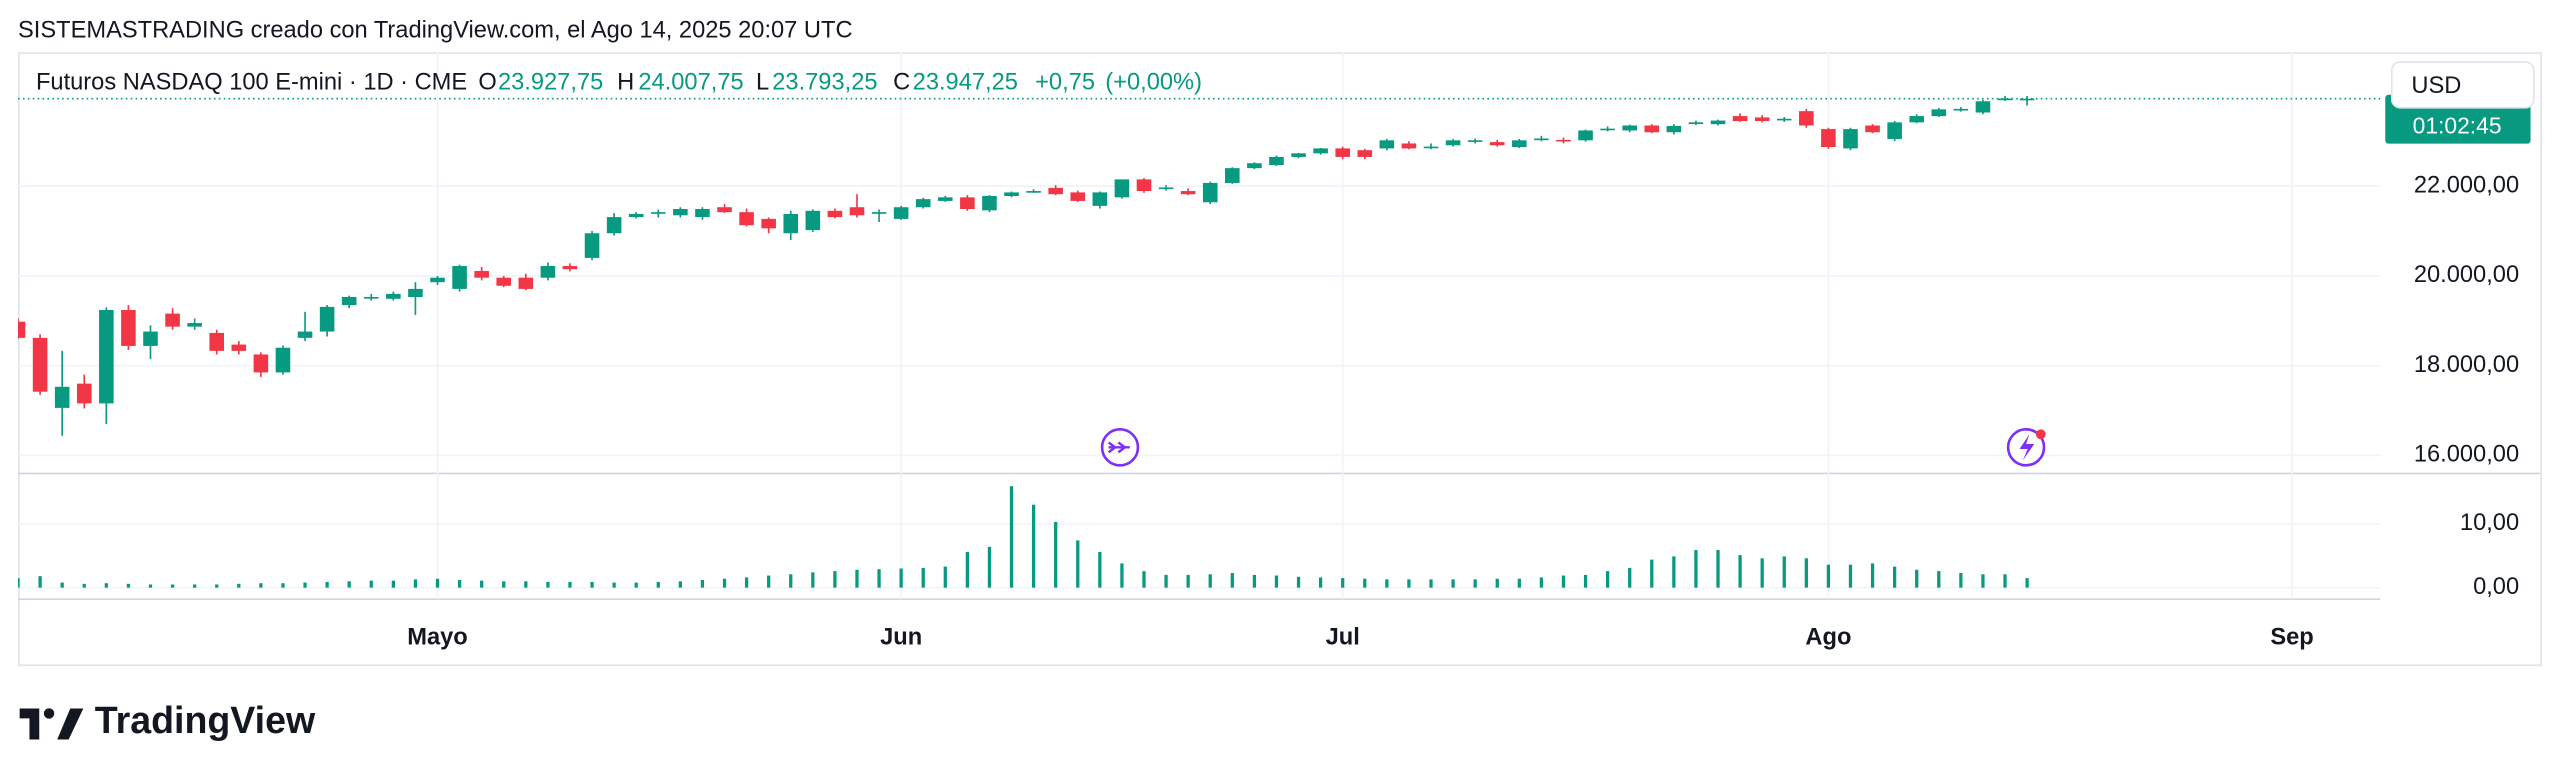 This screenshot has height=782, width=2560. Describe the element at coordinates (1065, 83) in the screenshot. I see `legend-change: +0,75` at that location.